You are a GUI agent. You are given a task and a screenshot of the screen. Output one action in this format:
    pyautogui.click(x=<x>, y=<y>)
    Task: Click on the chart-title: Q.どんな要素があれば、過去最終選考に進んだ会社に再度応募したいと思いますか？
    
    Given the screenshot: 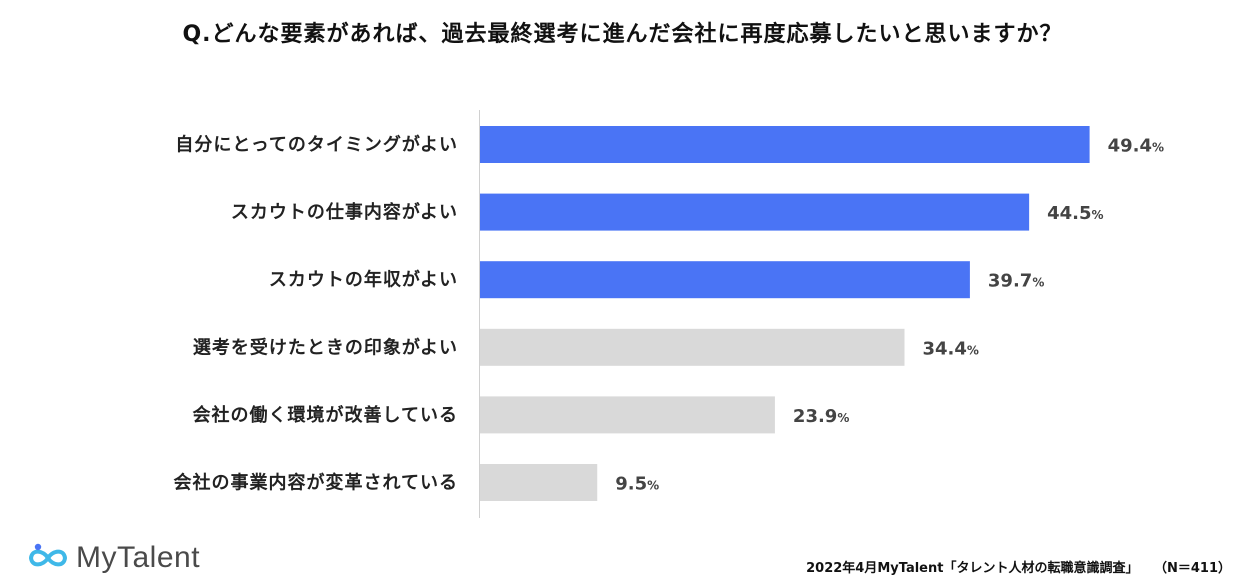 What is the action you would take?
    pyautogui.click(x=622, y=34)
    